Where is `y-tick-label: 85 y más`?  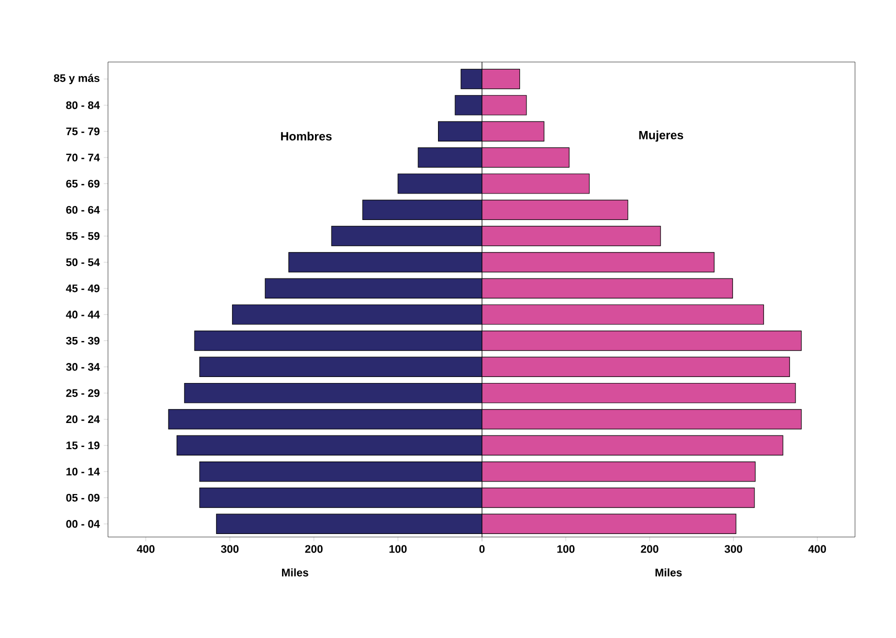
y-tick-label: 85 y más is located at coordinates (77, 79).